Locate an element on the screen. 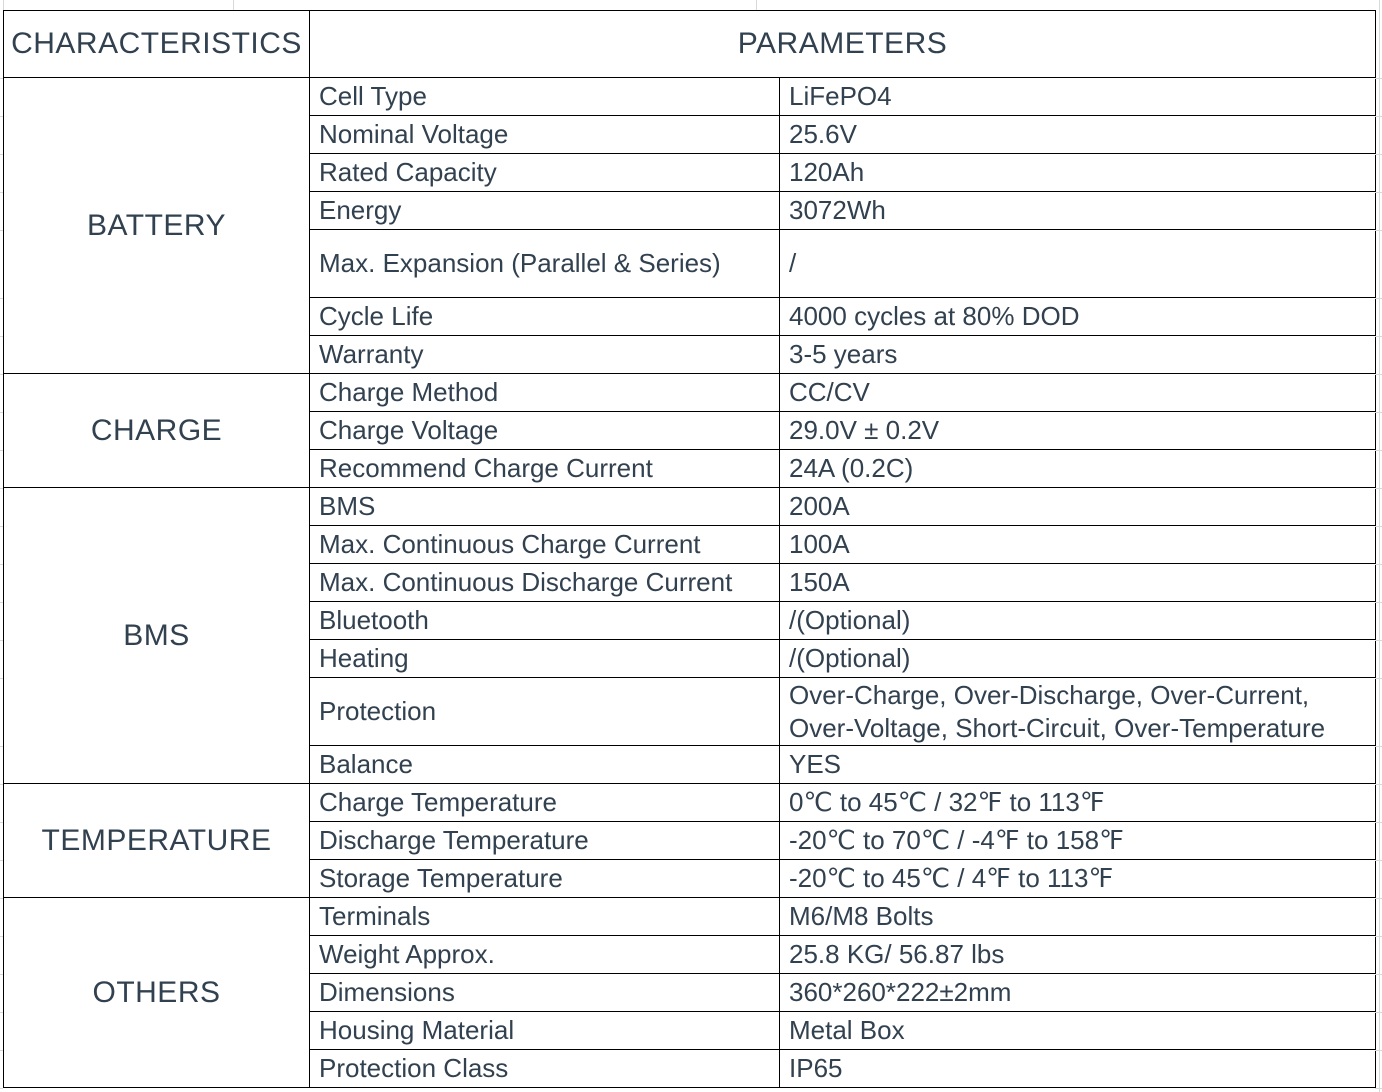 This screenshot has height=1092, width=1382. section-label-others: OTHERS is located at coordinates (156, 992).